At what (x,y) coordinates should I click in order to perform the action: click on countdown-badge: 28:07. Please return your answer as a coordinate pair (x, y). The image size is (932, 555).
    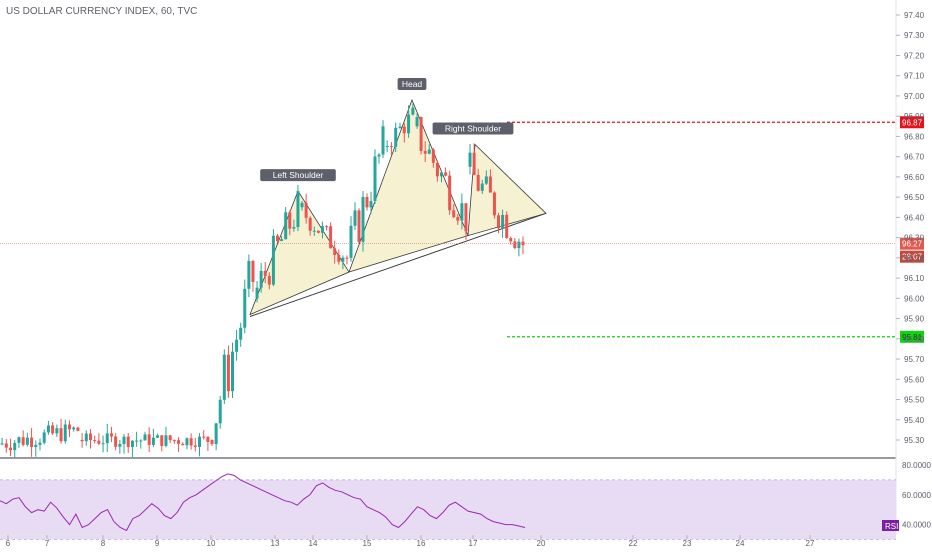
    Looking at the image, I should click on (912, 257).